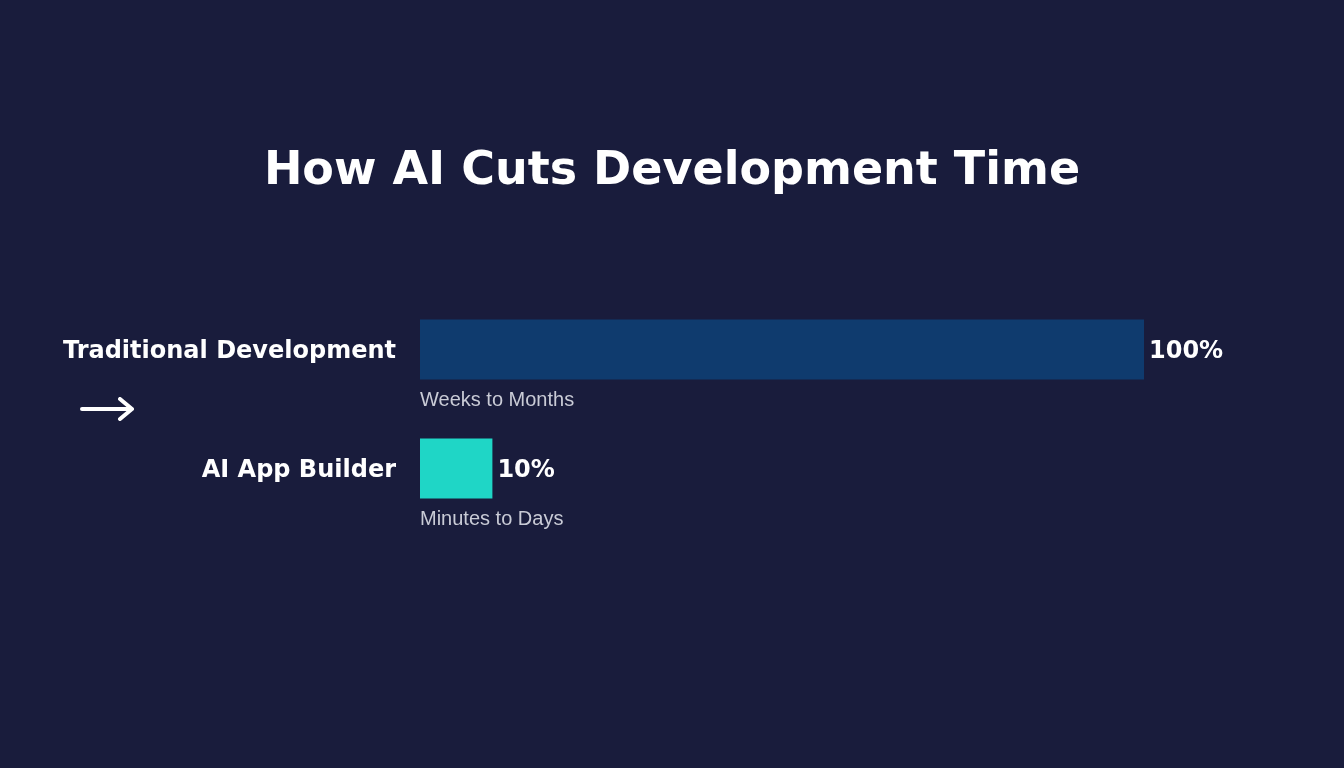  What do you see at coordinates (229, 349) in the screenshot?
I see `y-tick-label: Traditional Development` at bounding box center [229, 349].